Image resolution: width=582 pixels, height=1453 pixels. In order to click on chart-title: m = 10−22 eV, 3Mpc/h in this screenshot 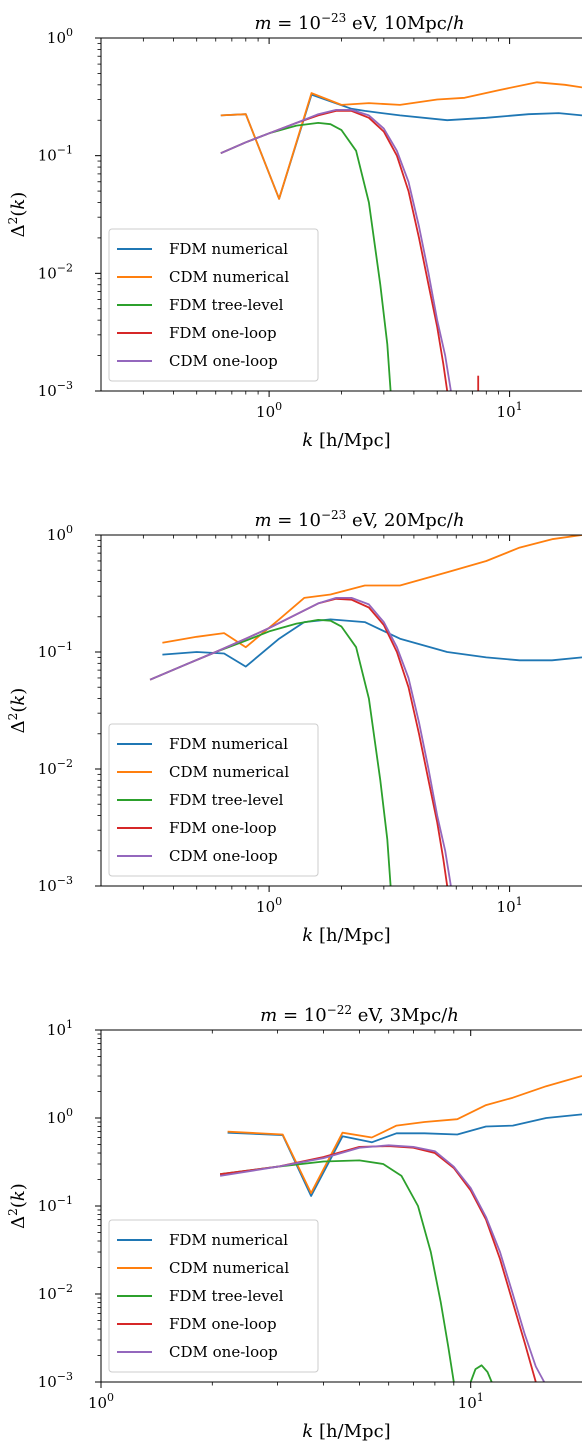, I will do `click(359, 1014)`.